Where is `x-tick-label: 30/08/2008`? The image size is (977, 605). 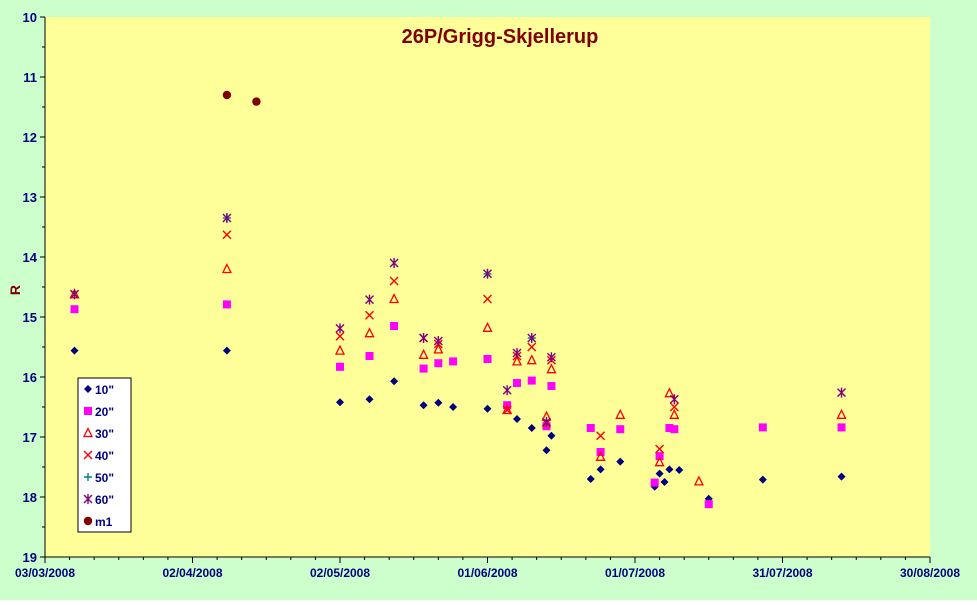
x-tick-label: 30/08/2008 is located at coordinates (930, 573).